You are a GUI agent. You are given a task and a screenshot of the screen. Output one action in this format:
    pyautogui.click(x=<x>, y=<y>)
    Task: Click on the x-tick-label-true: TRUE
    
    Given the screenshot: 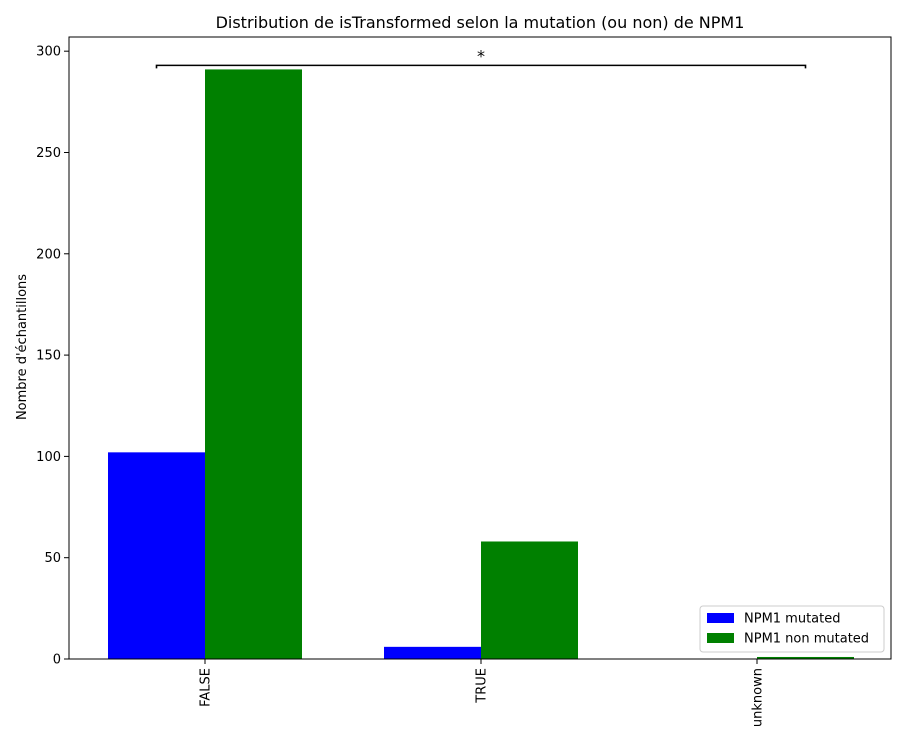 What is the action you would take?
    pyautogui.click(x=482, y=686)
    